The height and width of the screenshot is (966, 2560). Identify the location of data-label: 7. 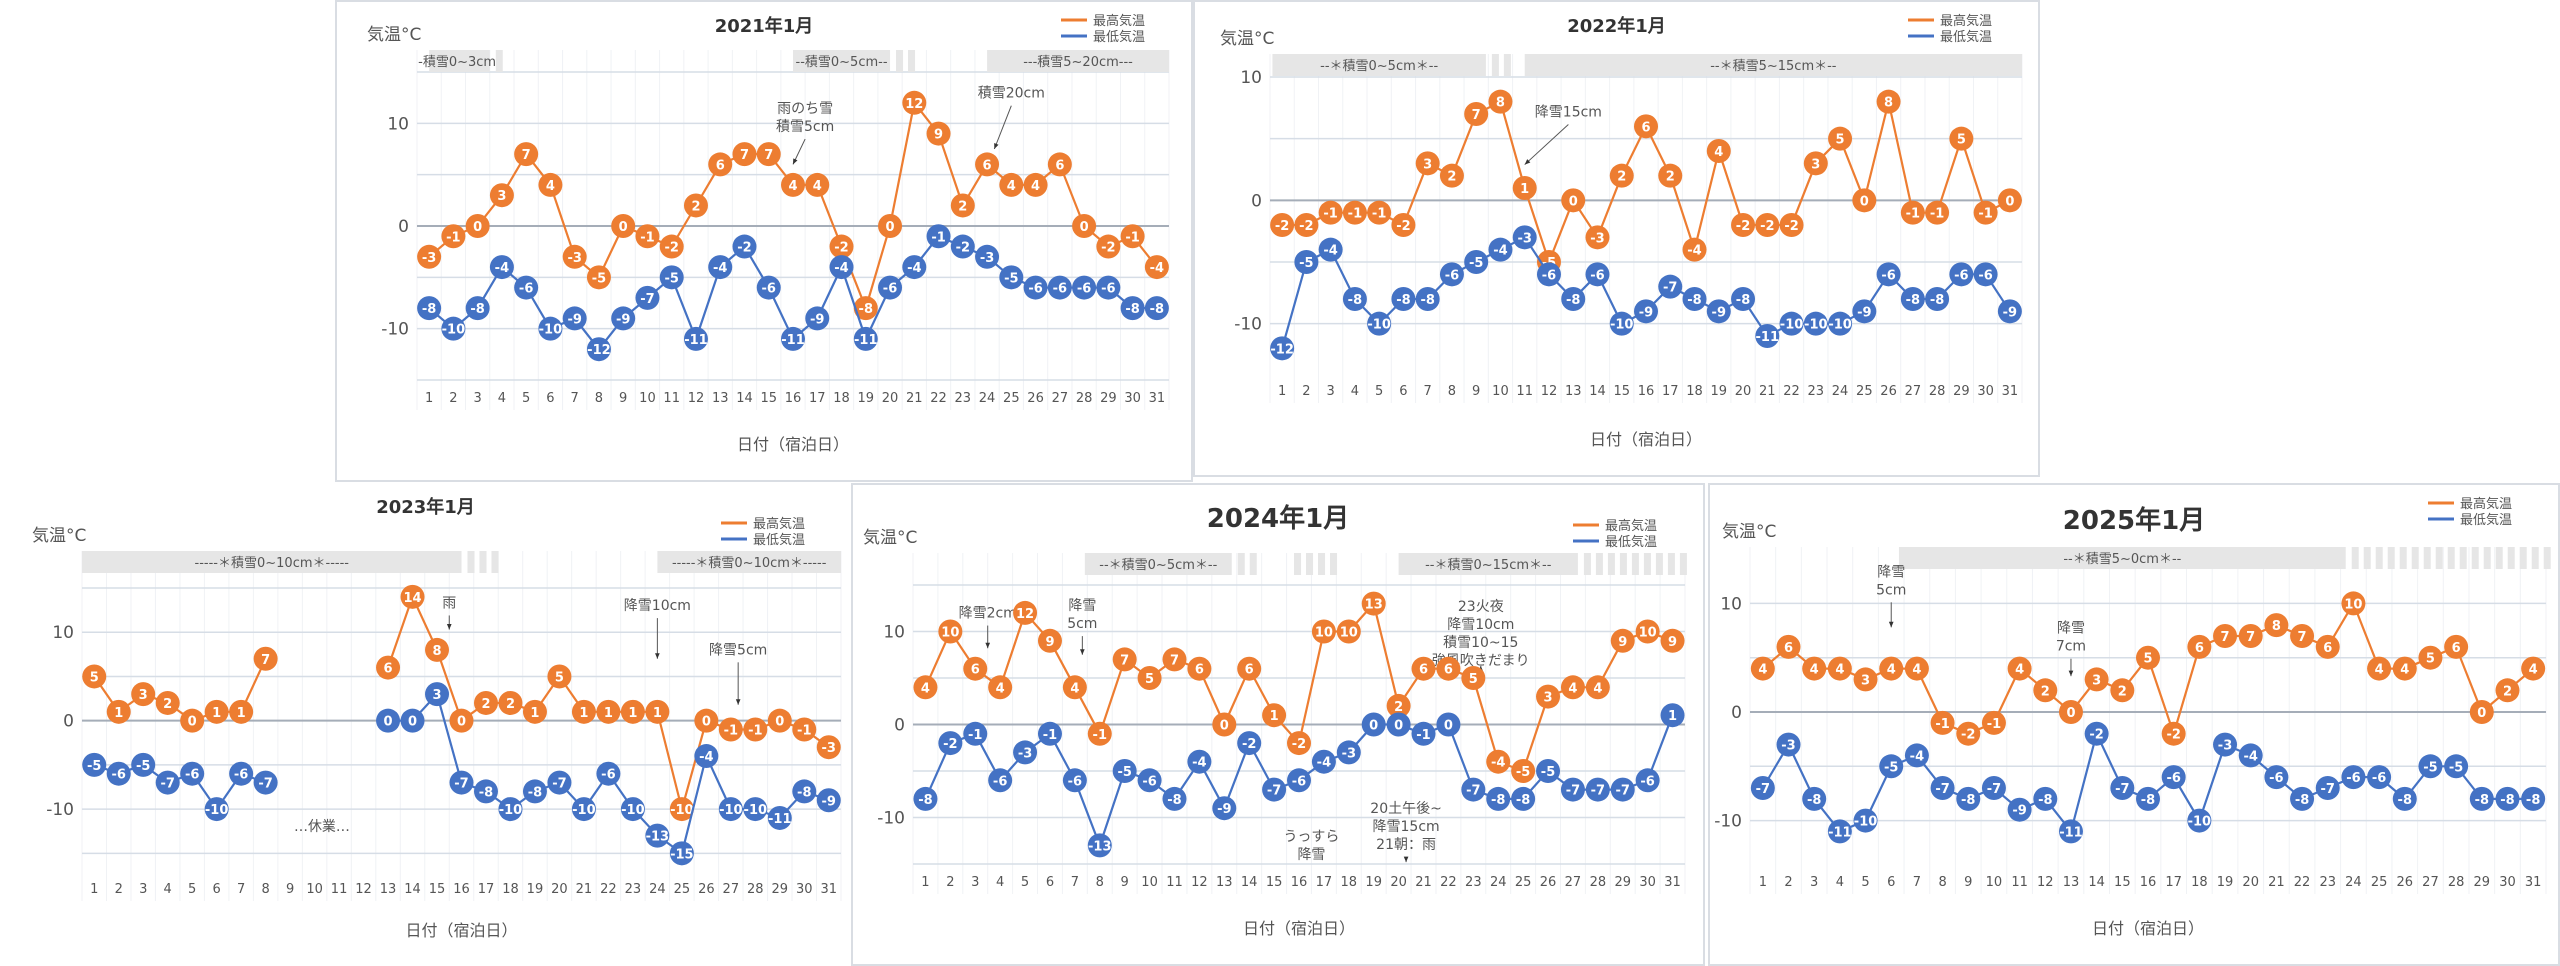
(2250, 637).